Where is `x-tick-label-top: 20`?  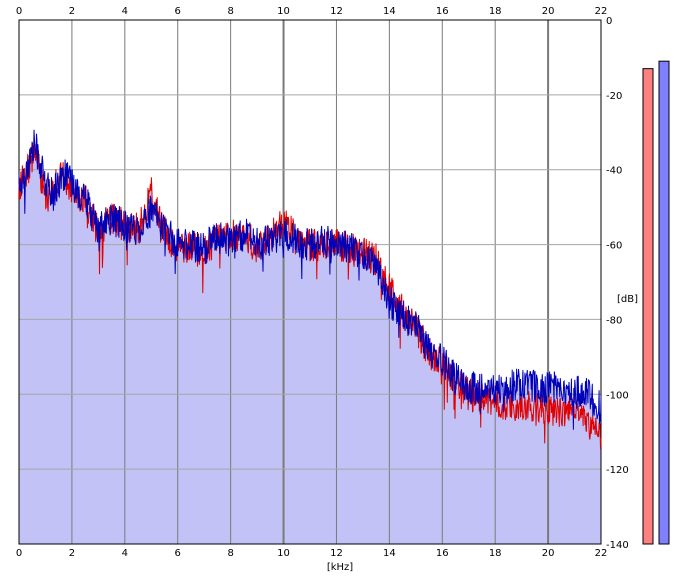 x-tick-label-top: 20 is located at coordinates (548, 11).